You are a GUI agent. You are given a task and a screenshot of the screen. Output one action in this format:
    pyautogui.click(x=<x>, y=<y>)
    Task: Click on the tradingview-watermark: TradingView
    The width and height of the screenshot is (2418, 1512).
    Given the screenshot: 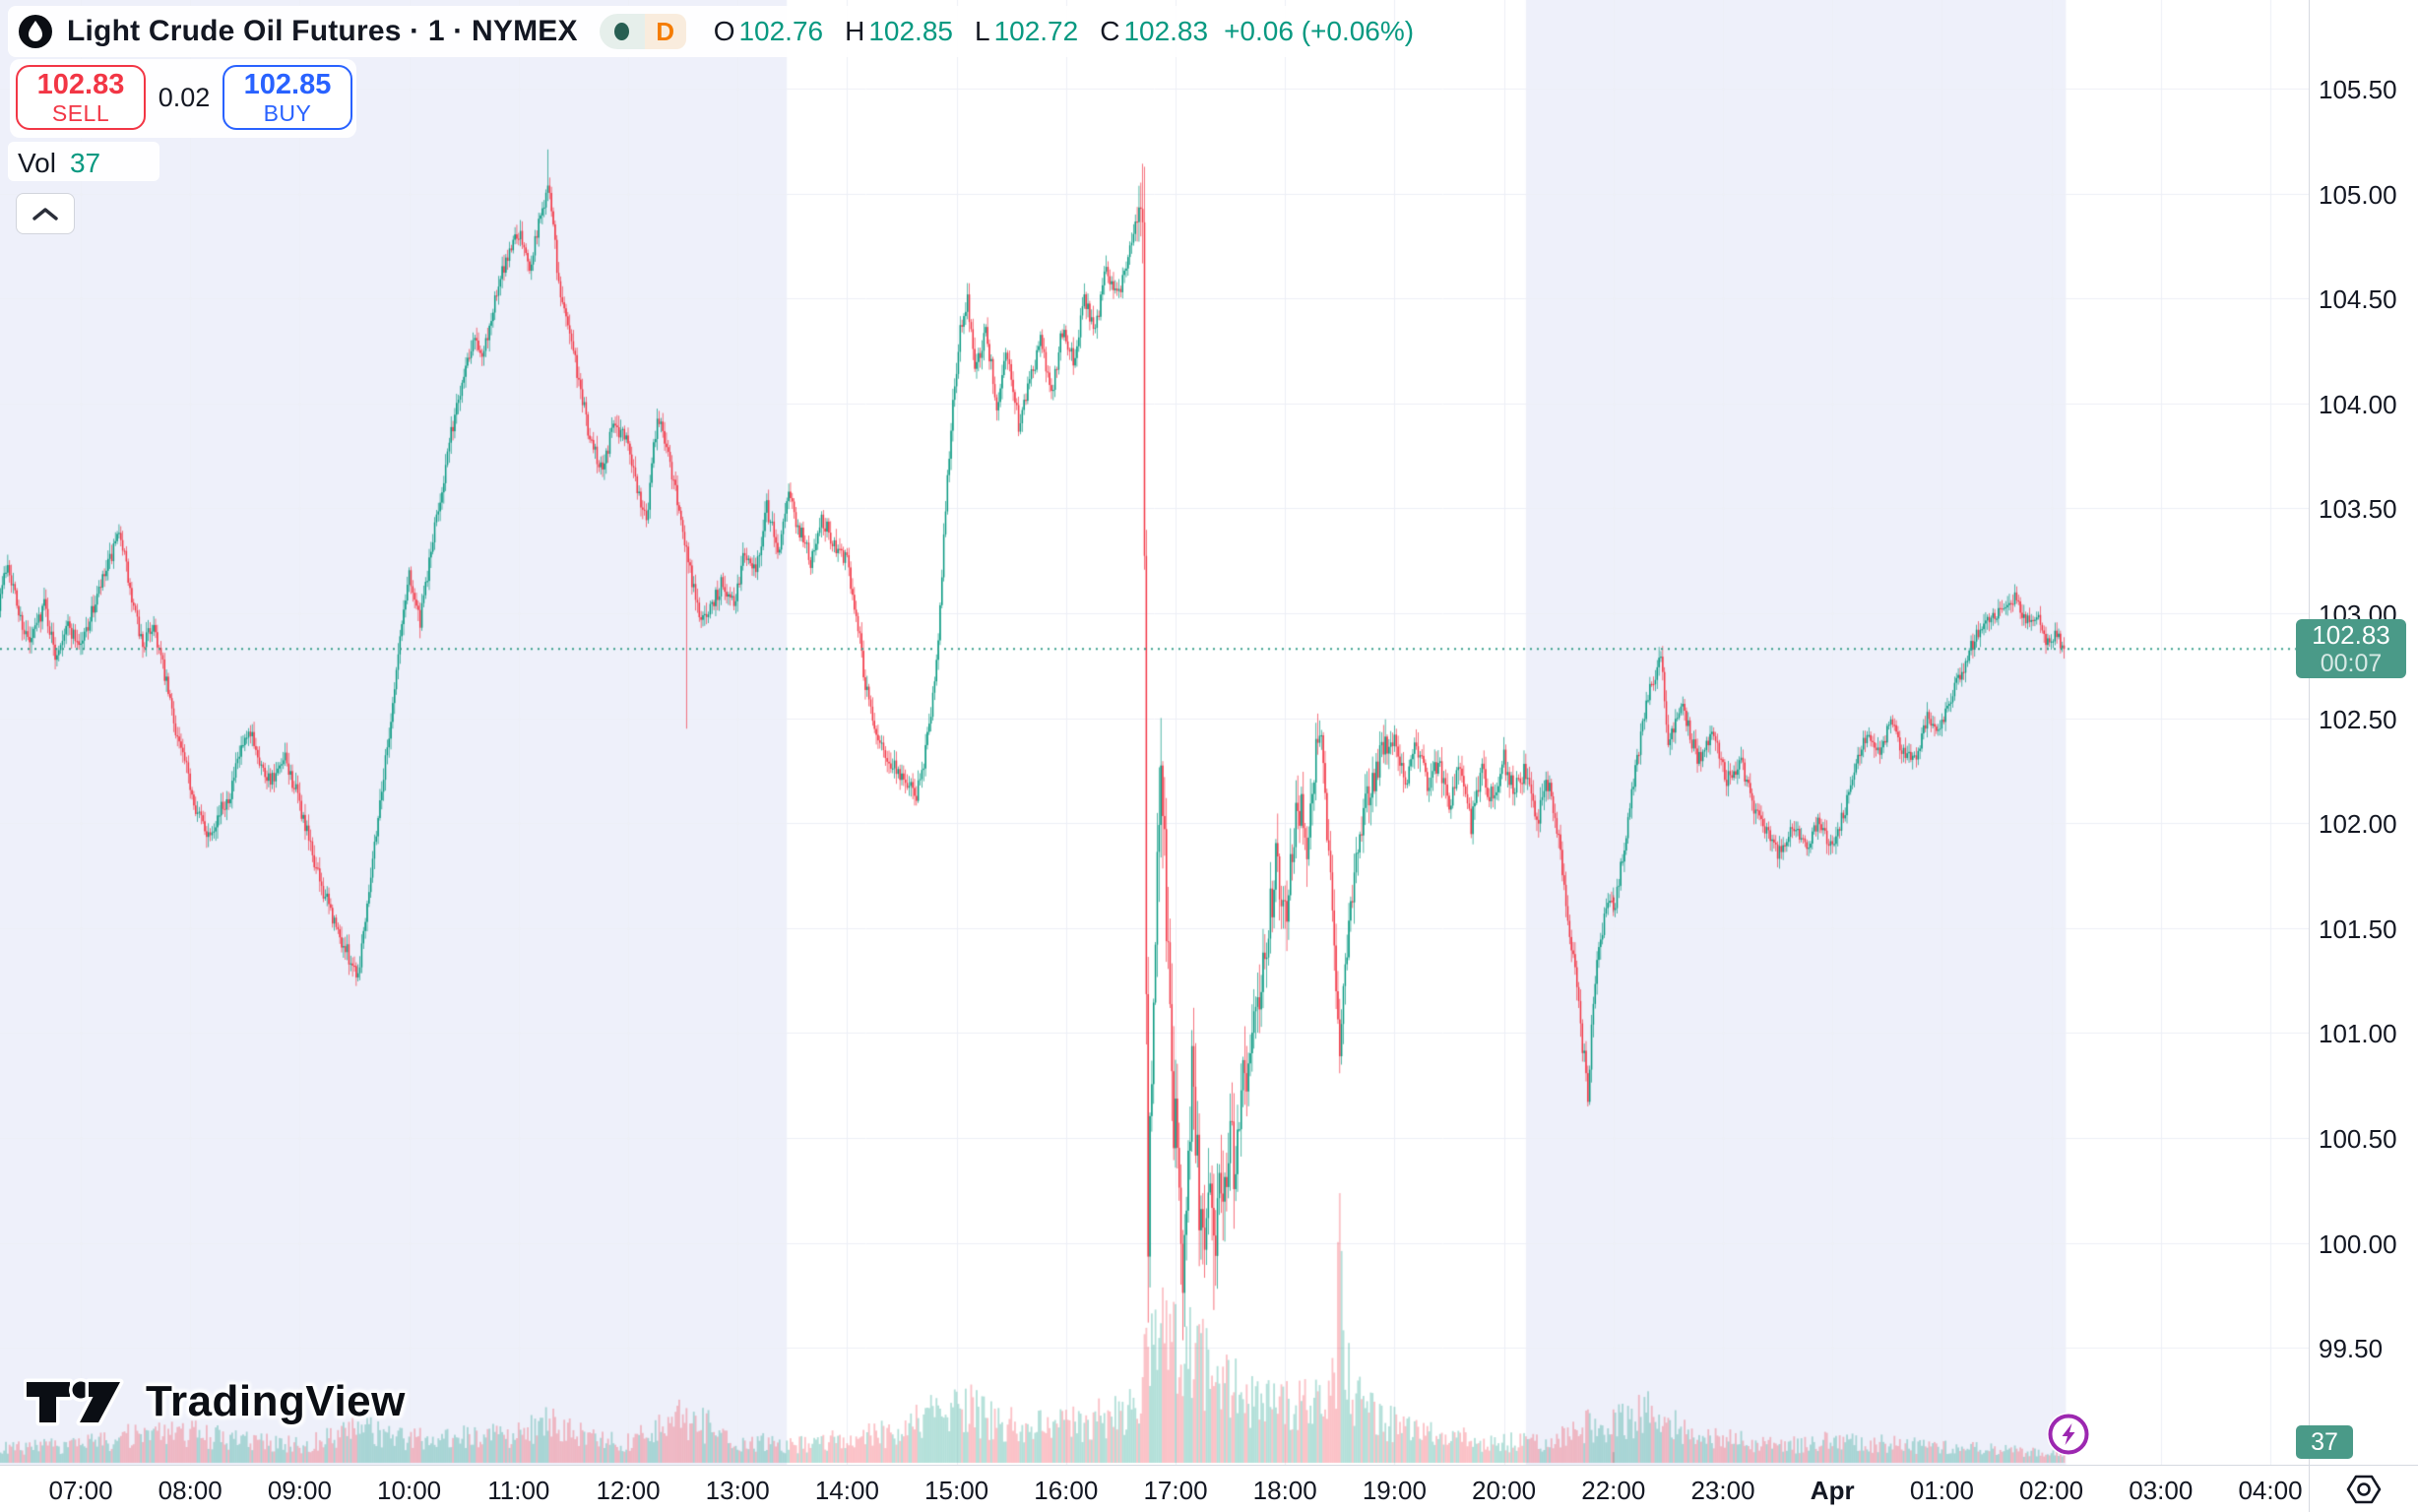 What is the action you would take?
    pyautogui.click(x=215, y=1401)
    